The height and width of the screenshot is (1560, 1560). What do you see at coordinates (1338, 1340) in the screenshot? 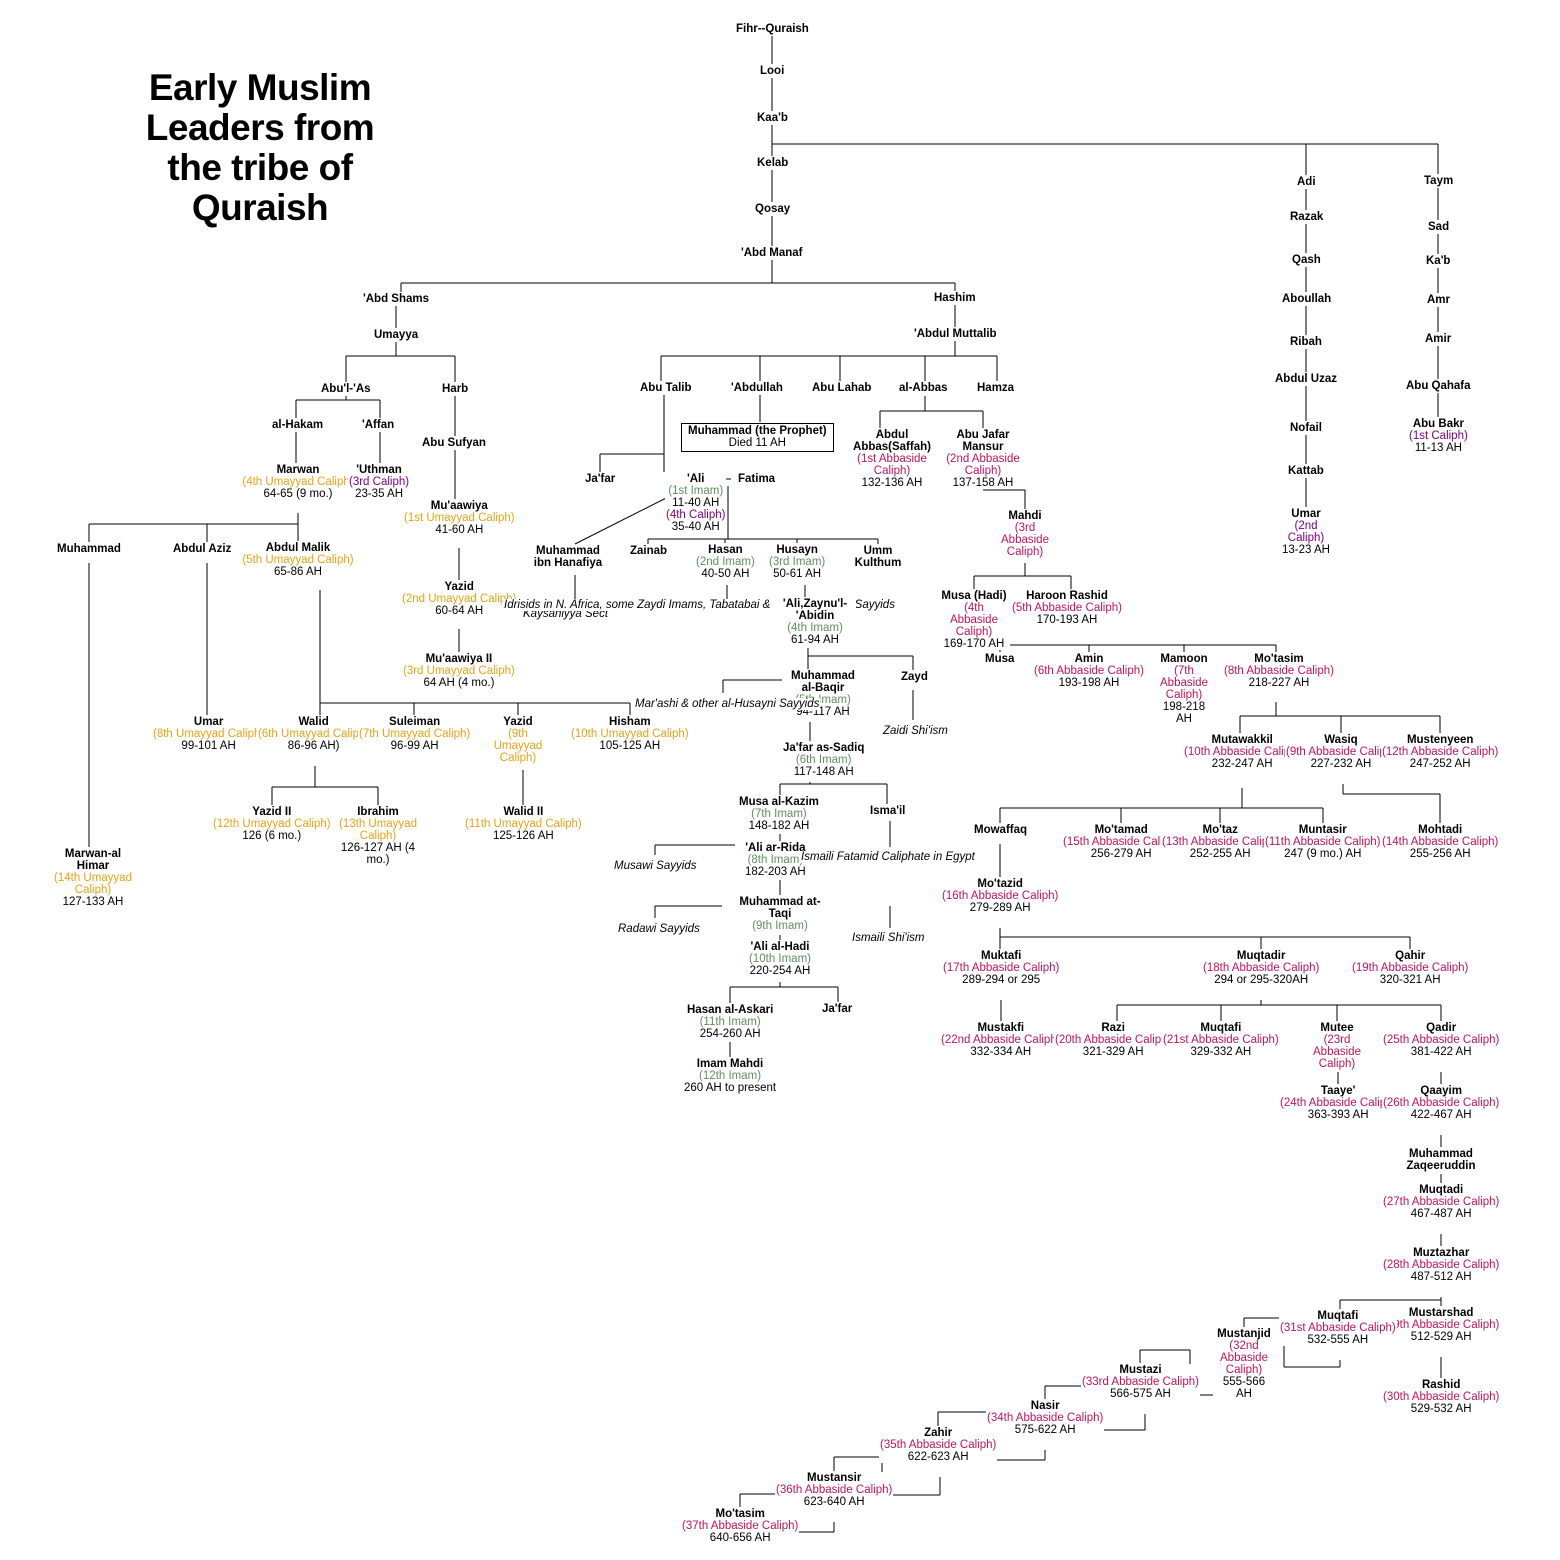
I see `node-dates: 532-555 AH` at bounding box center [1338, 1340].